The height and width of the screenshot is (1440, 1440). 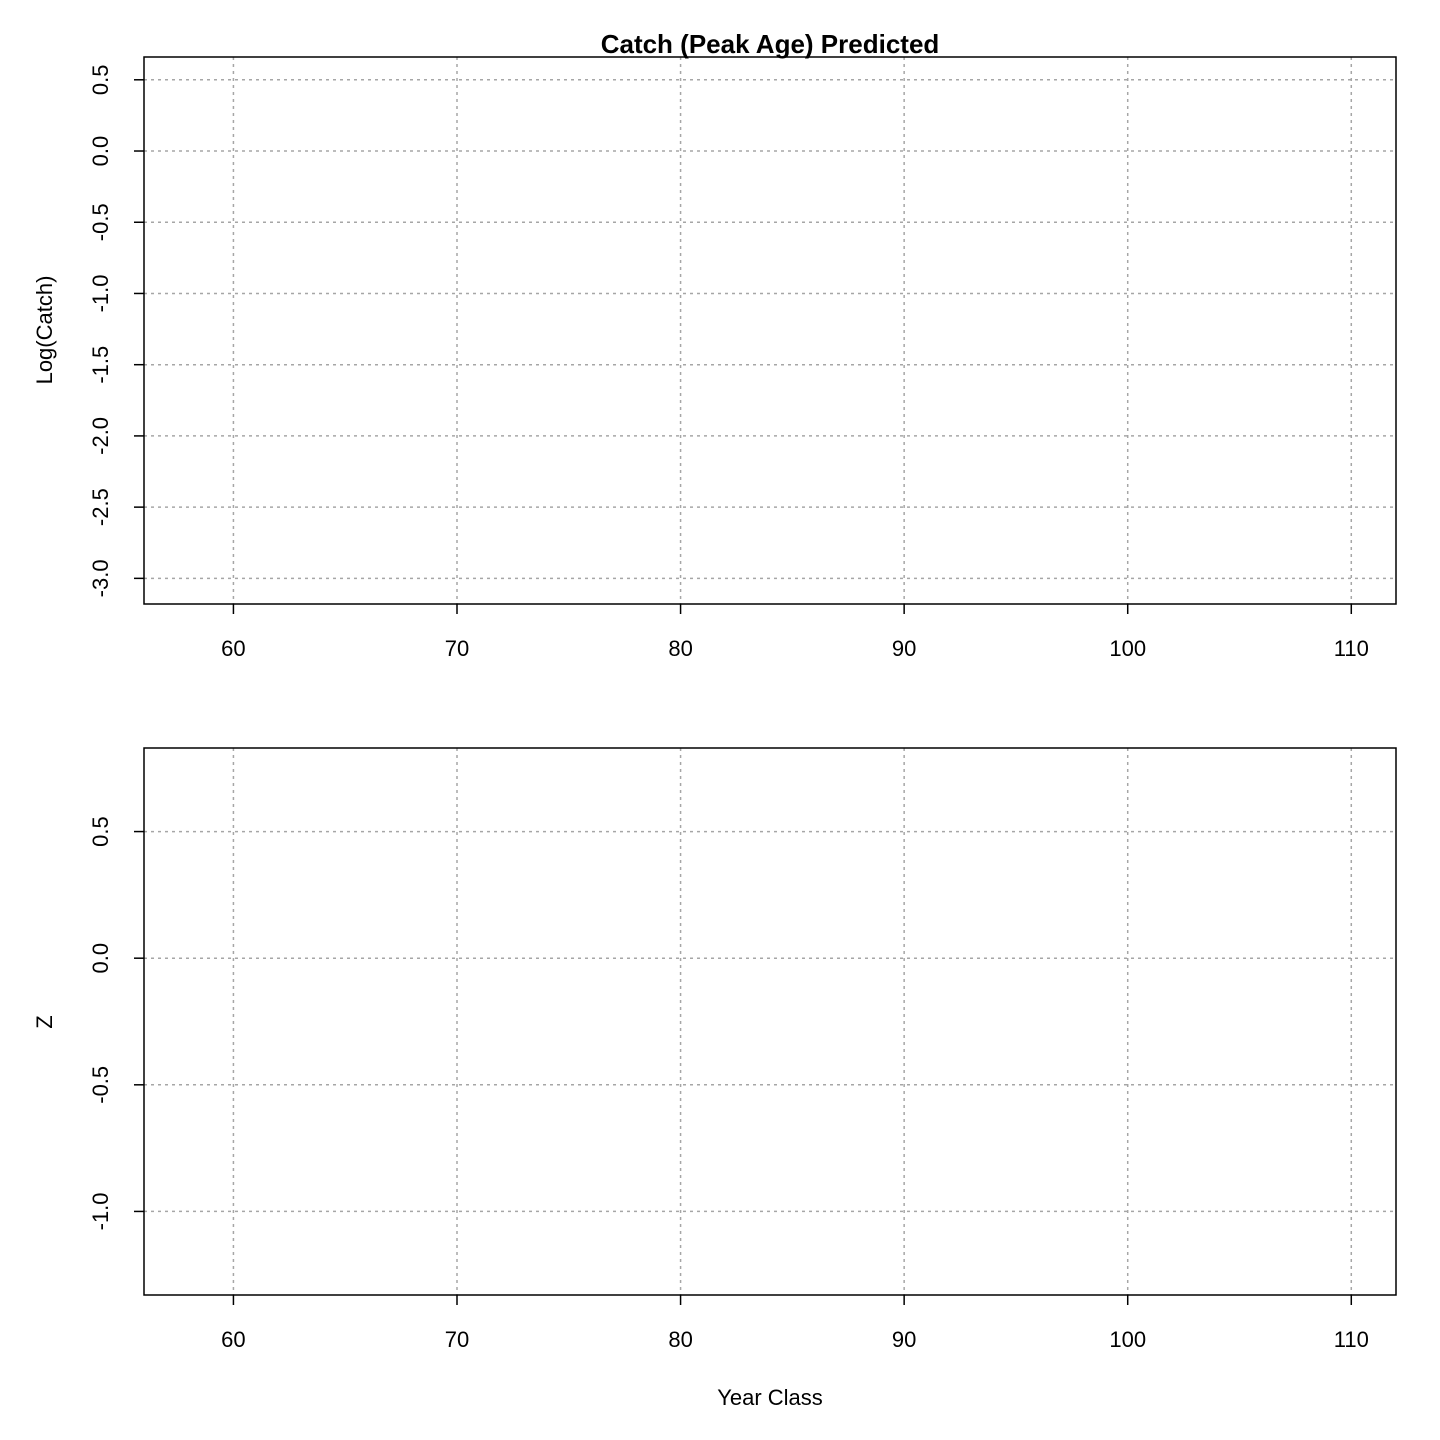 I want to click on y-axis: -1.0 -0.5 0.0 0.5, so click(x=116, y=1023).